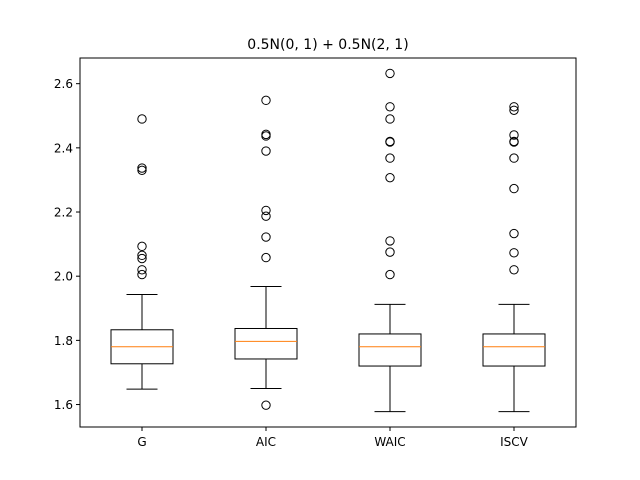  I want to click on box-waic, so click(390, 240).